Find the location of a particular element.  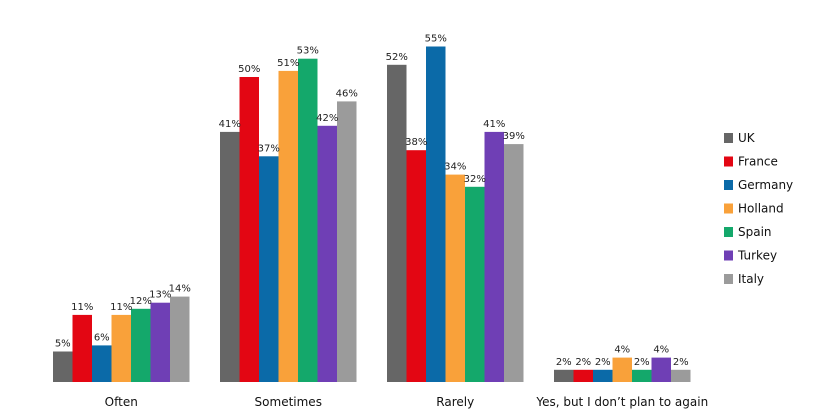

value-label: 46% is located at coordinates (347, 93).